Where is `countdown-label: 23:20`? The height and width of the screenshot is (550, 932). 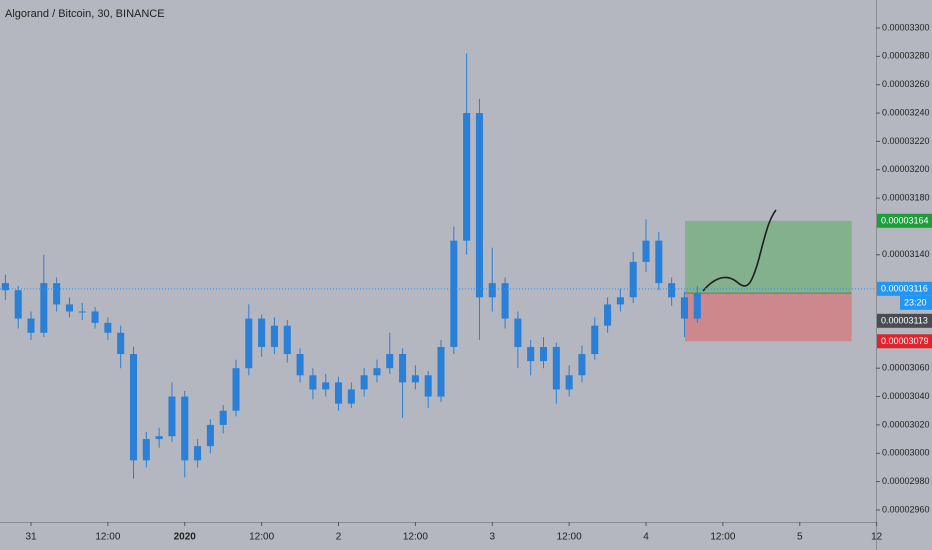
countdown-label: 23:20 is located at coordinates (915, 303).